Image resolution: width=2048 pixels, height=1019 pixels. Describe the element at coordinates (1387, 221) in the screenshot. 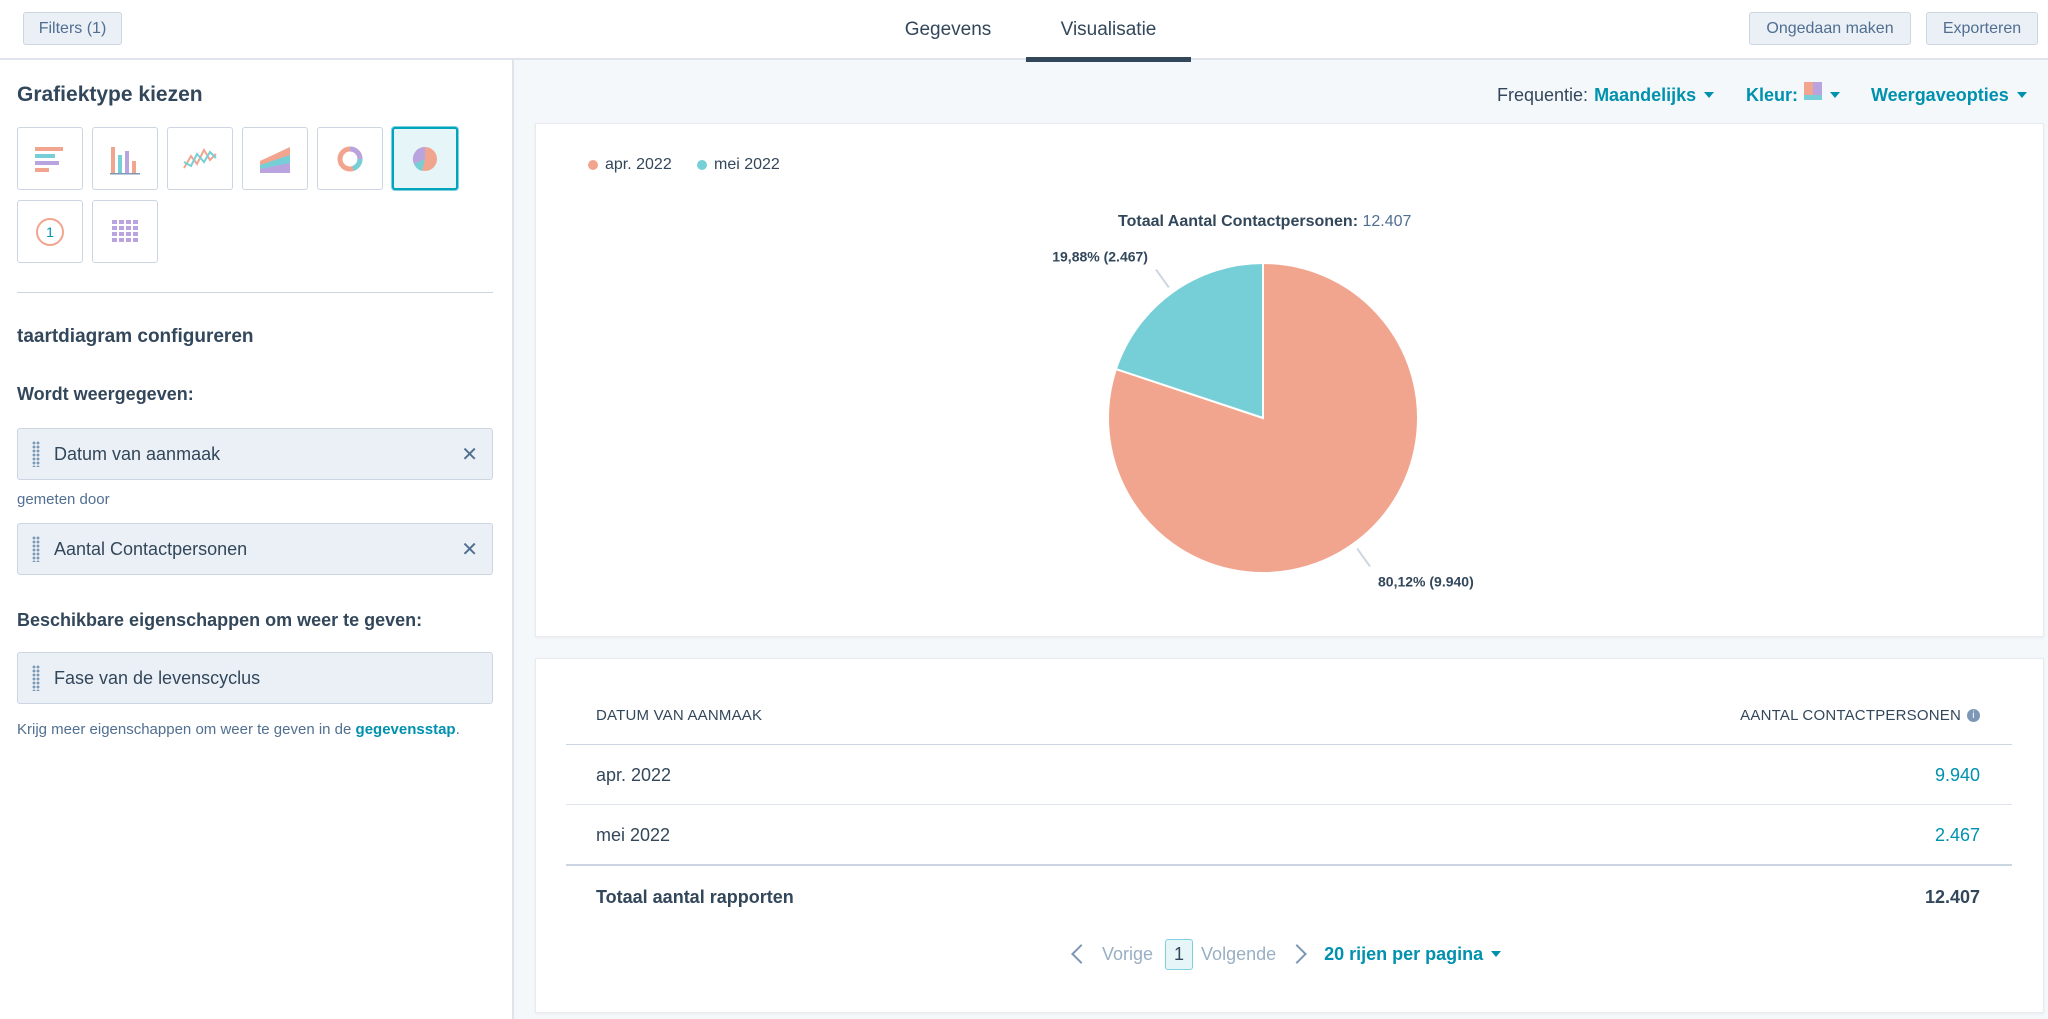

I see `chart-total-value: 12.407` at that location.